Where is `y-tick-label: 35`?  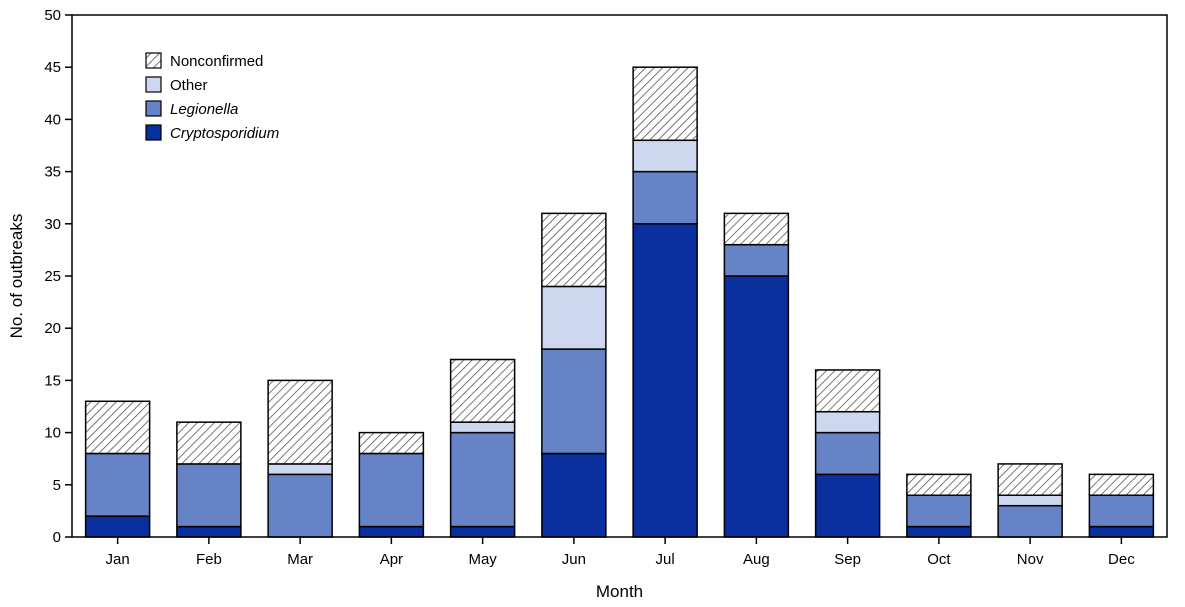 y-tick-label: 35 is located at coordinates (52, 172).